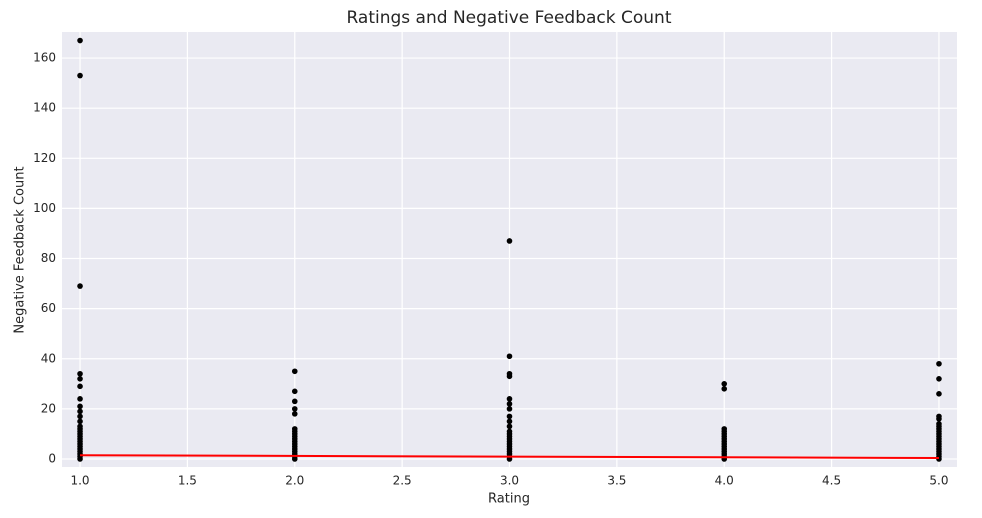 The image size is (982, 518). What do you see at coordinates (48, 358) in the screenshot?
I see `y-tick-label: 40` at bounding box center [48, 358].